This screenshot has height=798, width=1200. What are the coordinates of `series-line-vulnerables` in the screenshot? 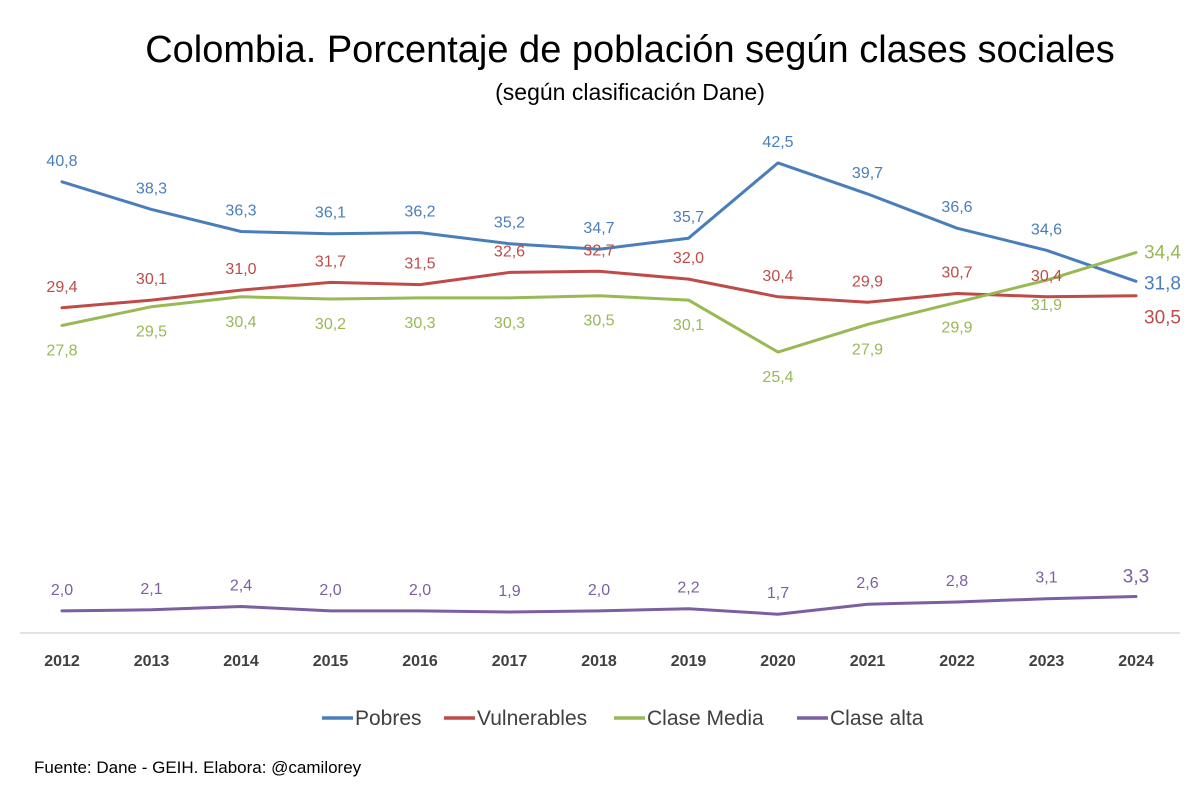 It's located at (599, 289).